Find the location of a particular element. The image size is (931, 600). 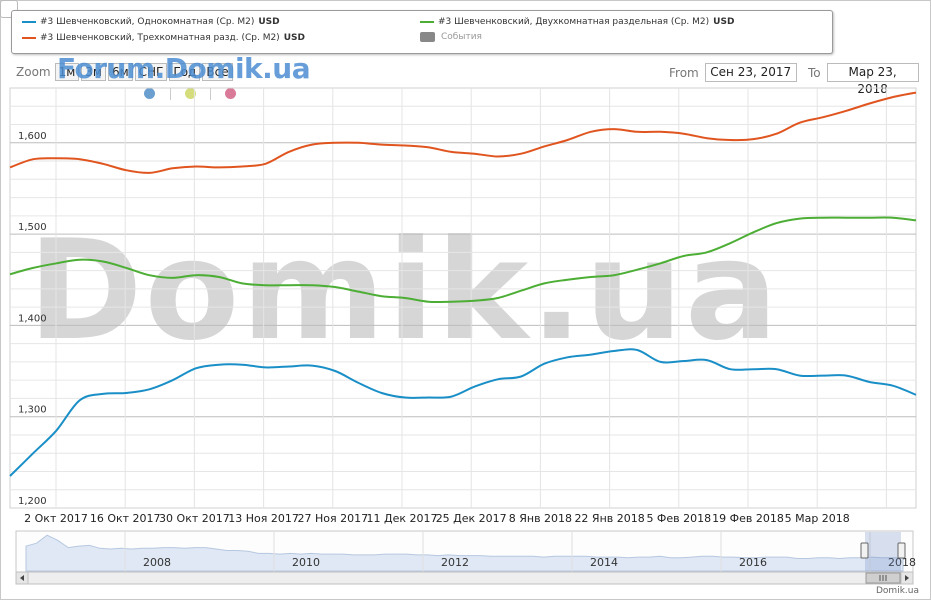

y-tick-label: 1,300 is located at coordinates (32, 410).